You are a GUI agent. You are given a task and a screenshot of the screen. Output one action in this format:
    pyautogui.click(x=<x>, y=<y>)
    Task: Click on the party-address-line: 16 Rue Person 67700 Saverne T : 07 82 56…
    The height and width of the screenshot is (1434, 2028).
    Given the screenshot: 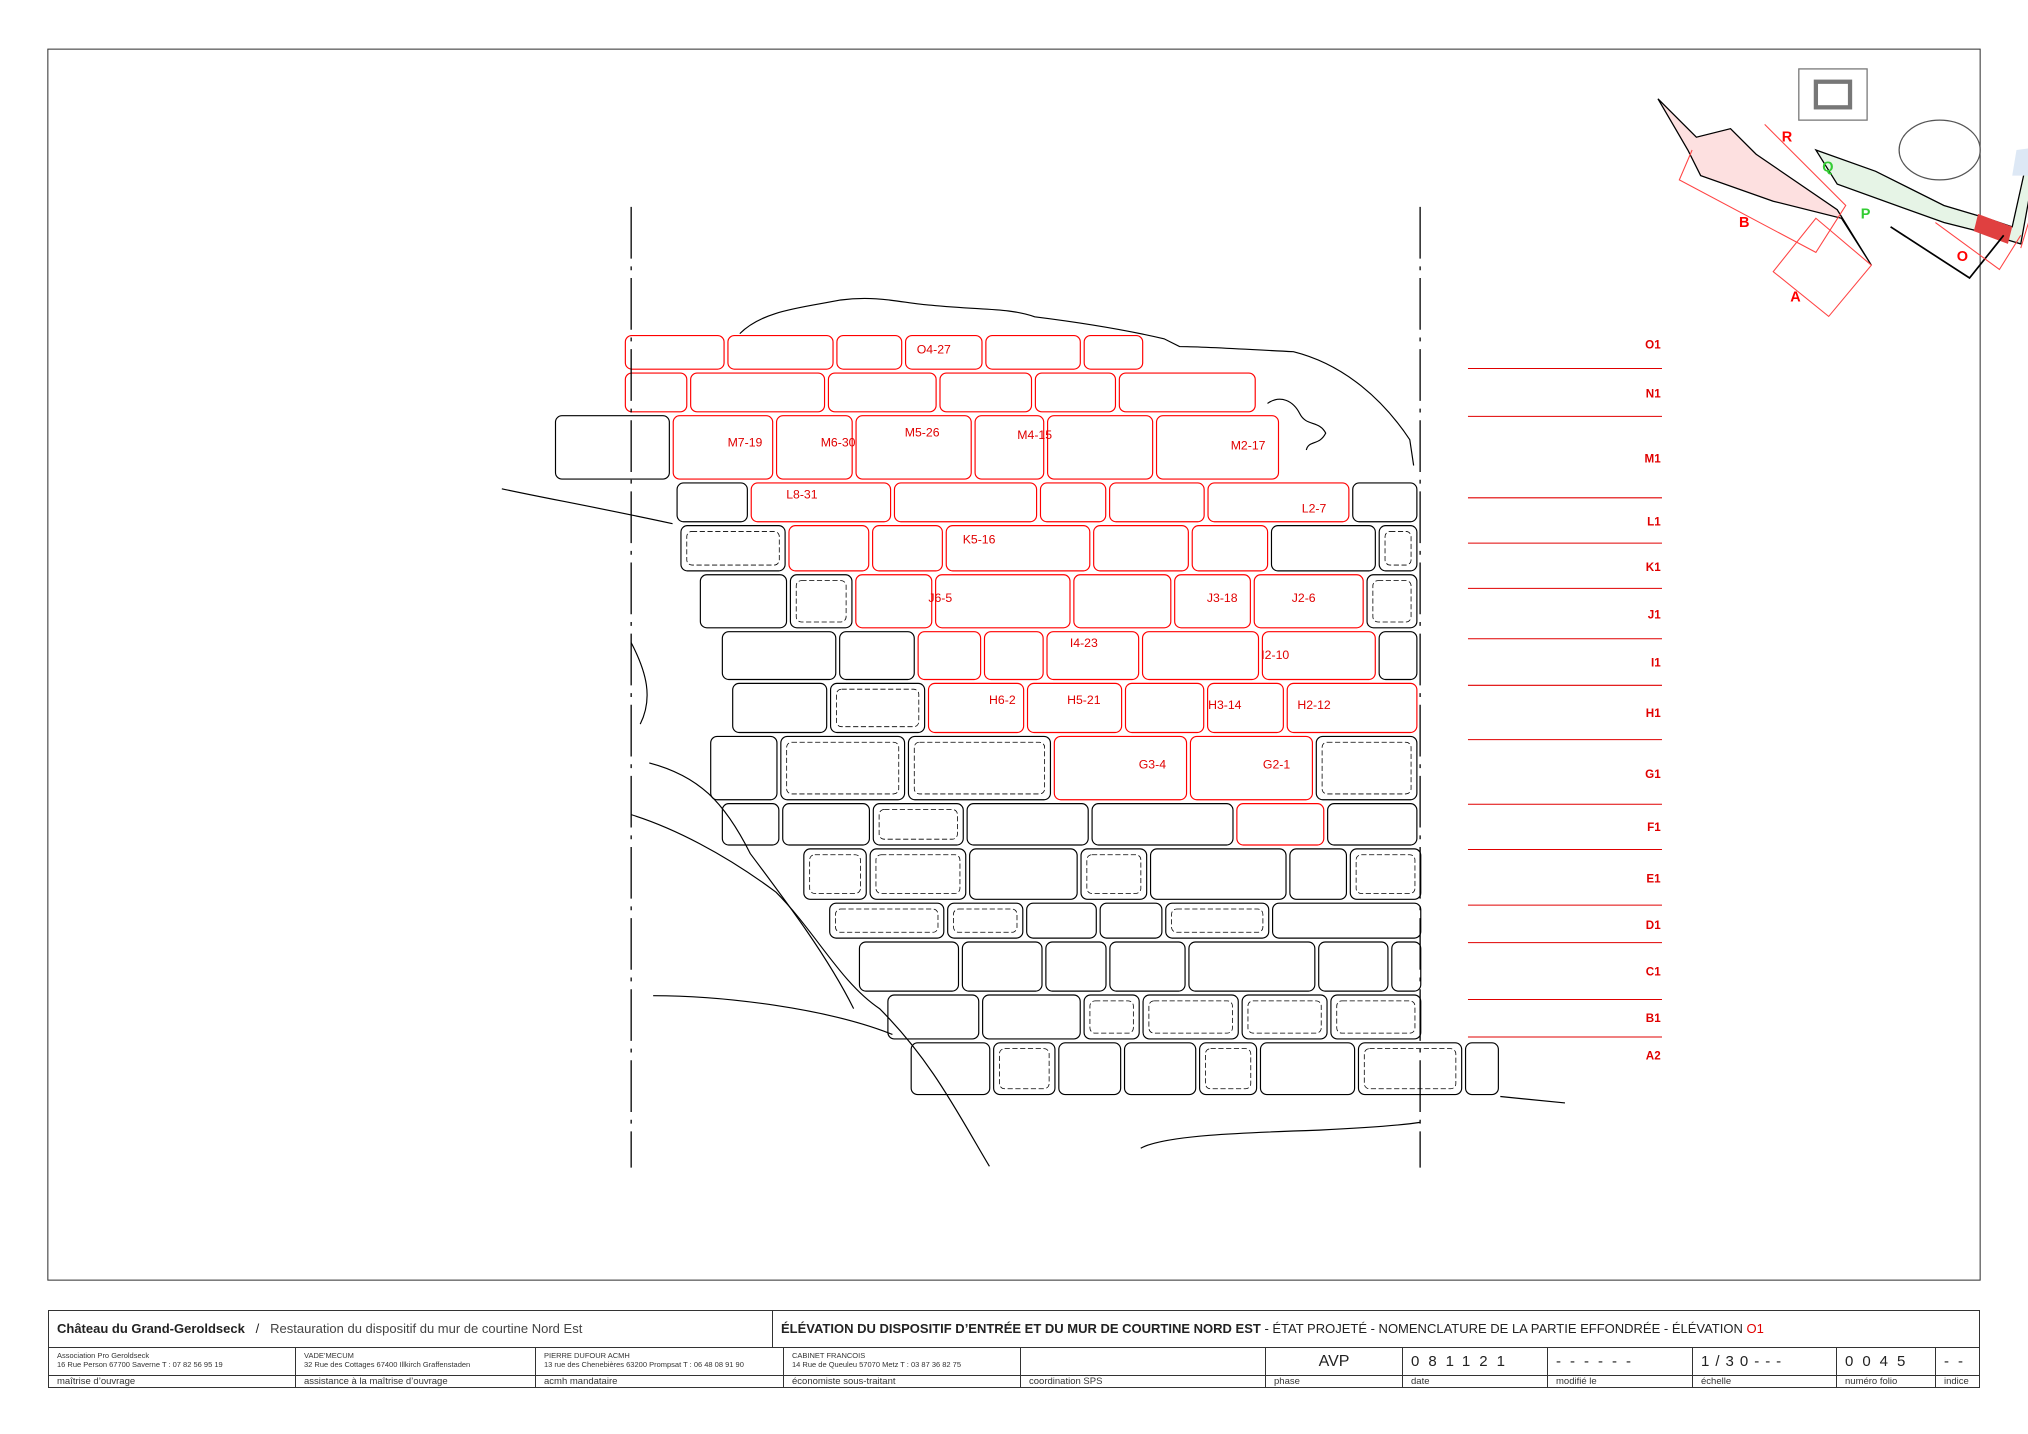 What is the action you would take?
    pyautogui.click(x=140, y=1364)
    